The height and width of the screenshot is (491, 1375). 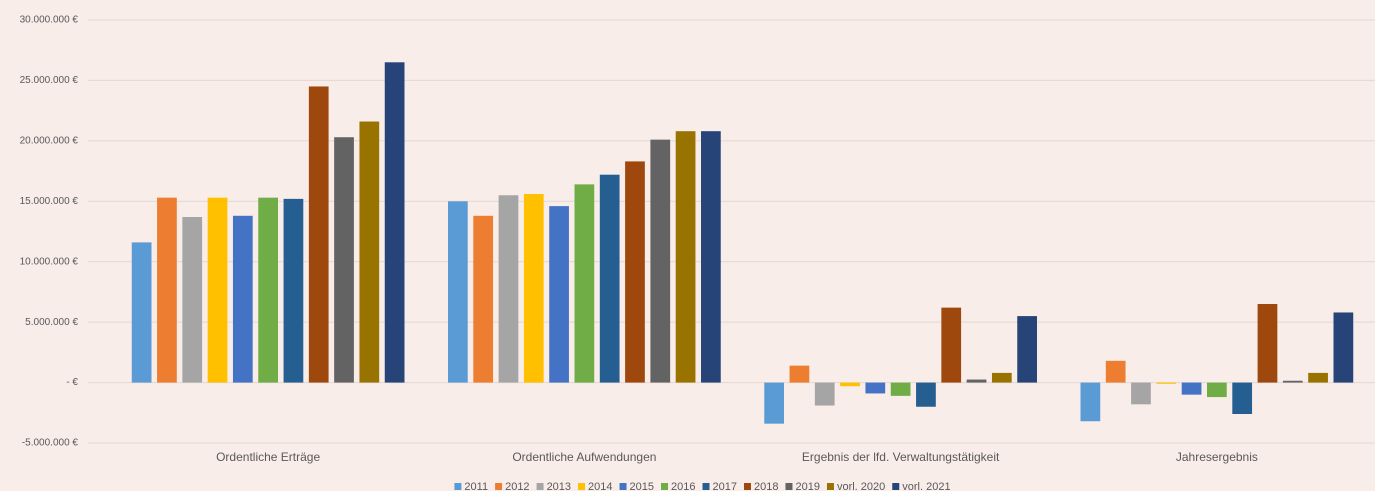 What do you see at coordinates (1217, 457) in the screenshot?
I see `x-tick-label: Jahresergebnis` at bounding box center [1217, 457].